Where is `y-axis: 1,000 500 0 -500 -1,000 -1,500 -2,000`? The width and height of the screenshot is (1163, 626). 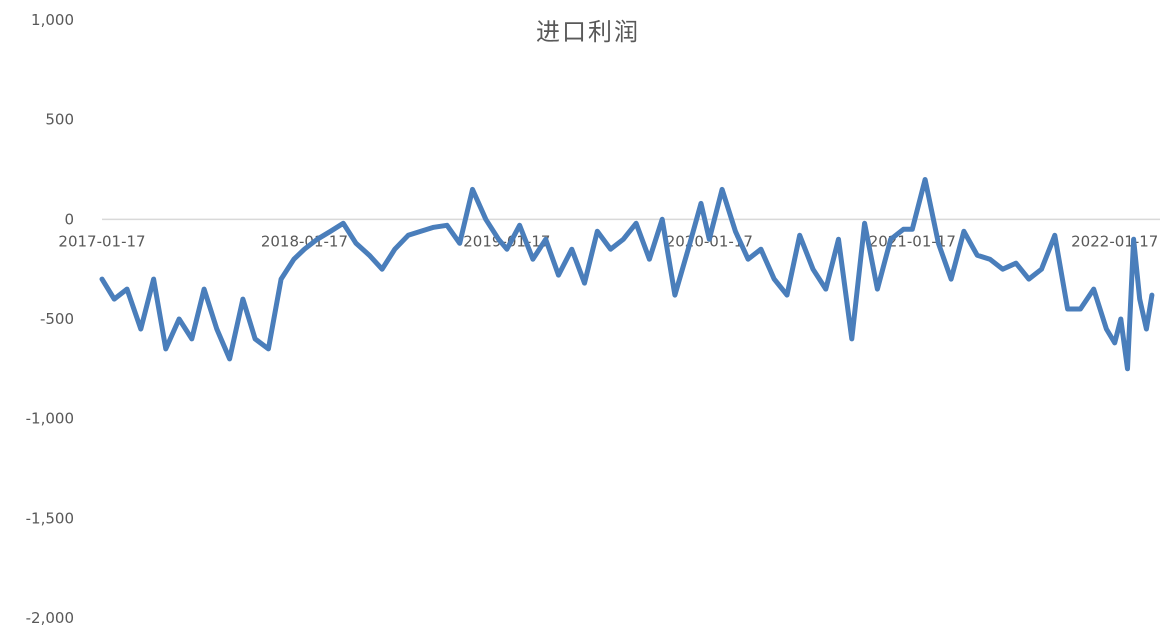 y-axis: 1,000 500 0 -500 -1,000 -1,500 -2,000 is located at coordinates (50, 318).